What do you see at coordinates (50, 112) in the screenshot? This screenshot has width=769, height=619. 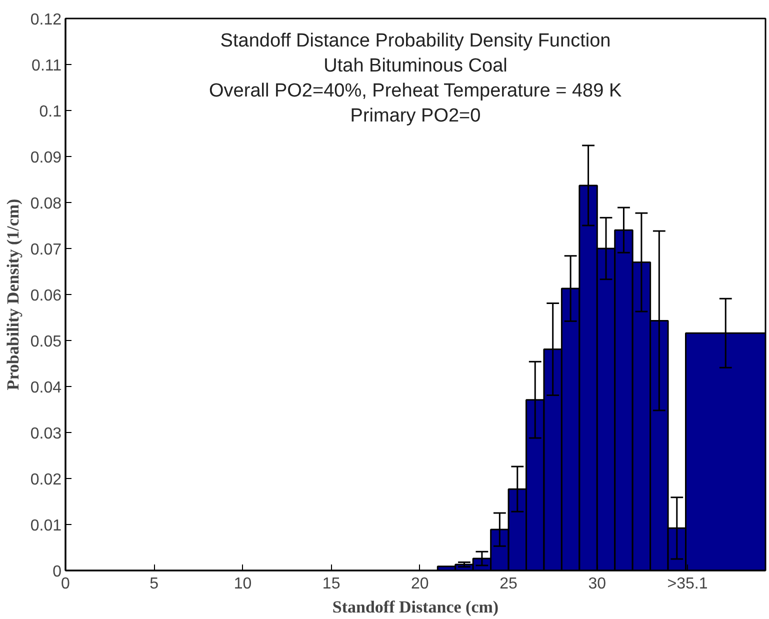 I see `y-tick-label: 0.1` at bounding box center [50, 112].